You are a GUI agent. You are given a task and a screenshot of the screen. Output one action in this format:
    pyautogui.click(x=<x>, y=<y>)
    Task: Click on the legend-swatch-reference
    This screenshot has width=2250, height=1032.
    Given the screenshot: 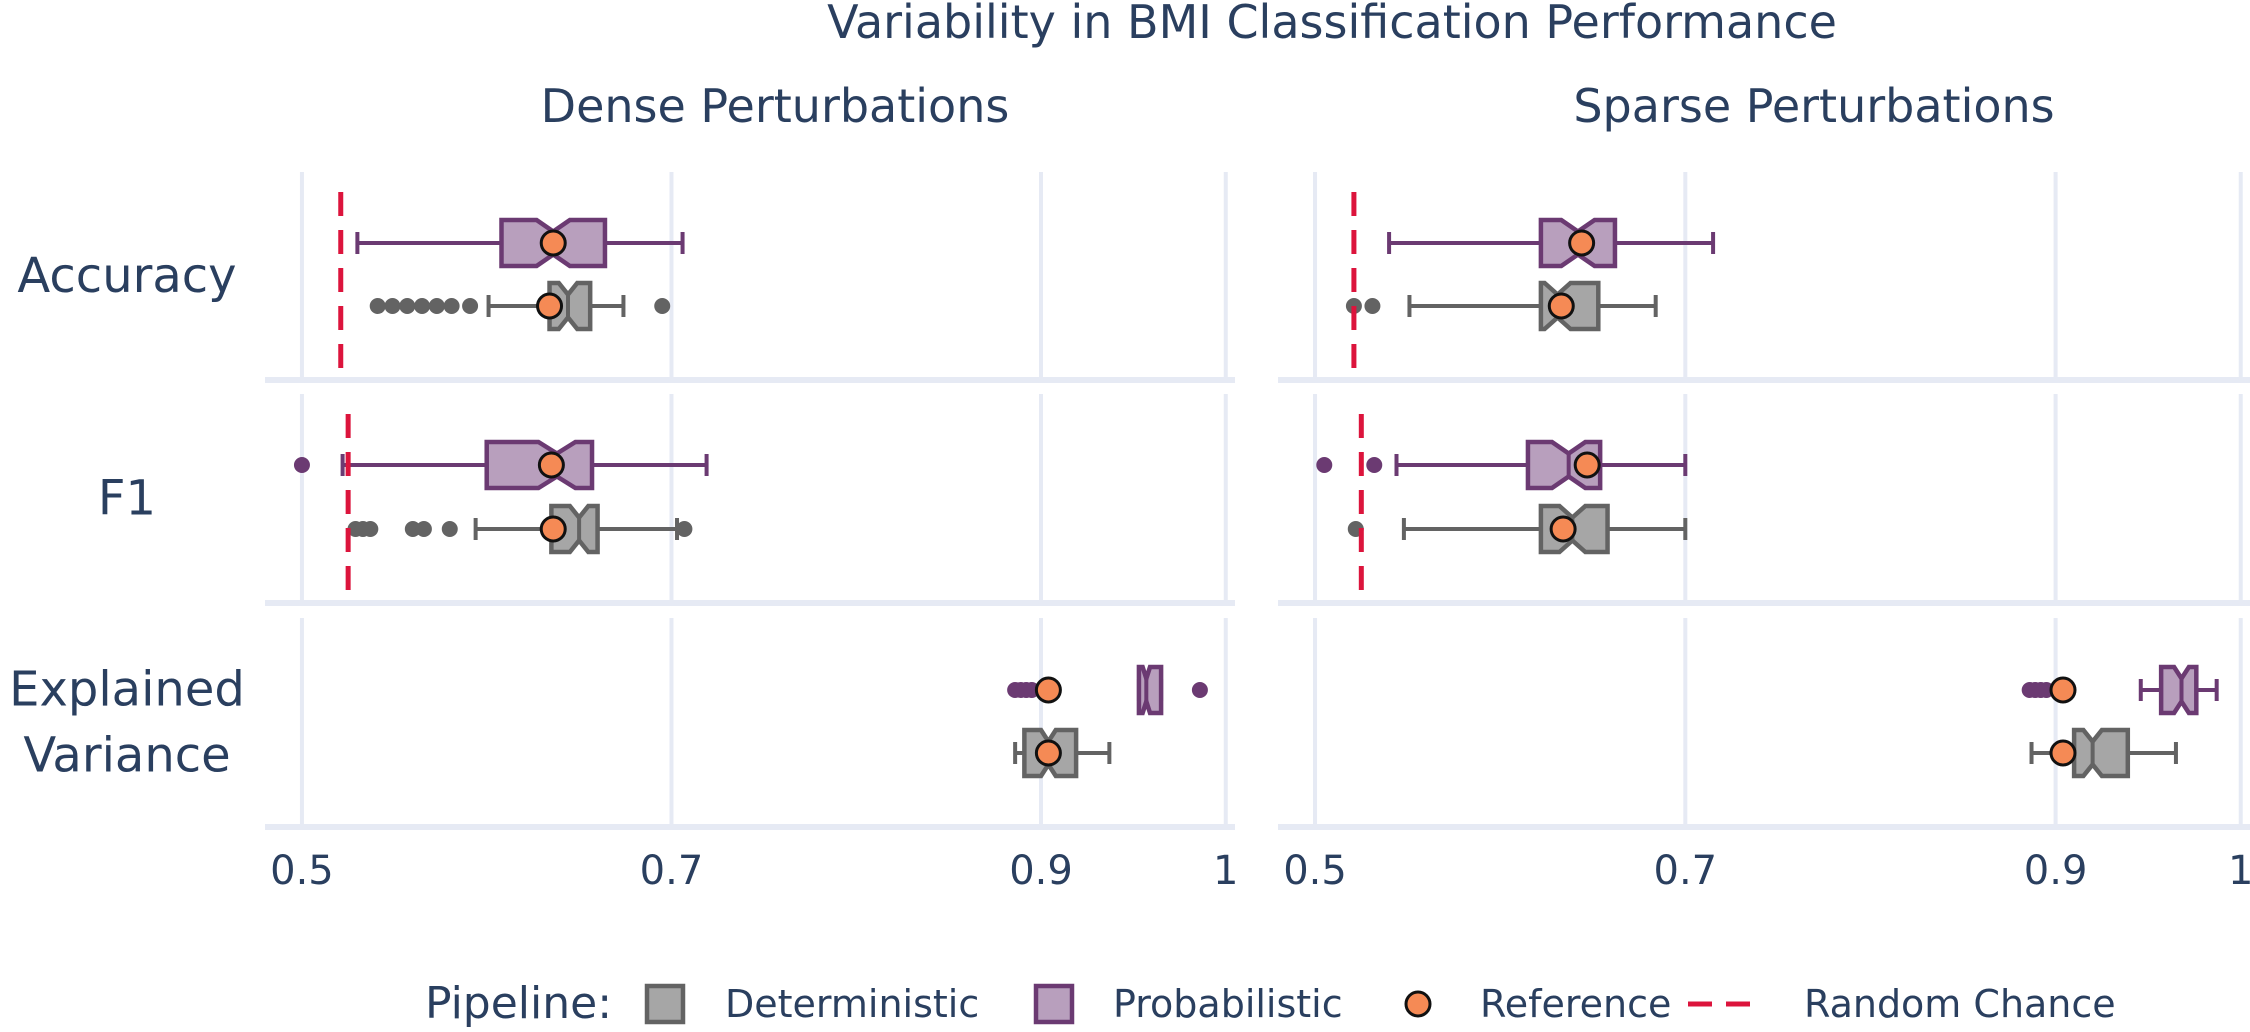 What is the action you would take?
    pyautogui.click(x=1418, y=1004)
    